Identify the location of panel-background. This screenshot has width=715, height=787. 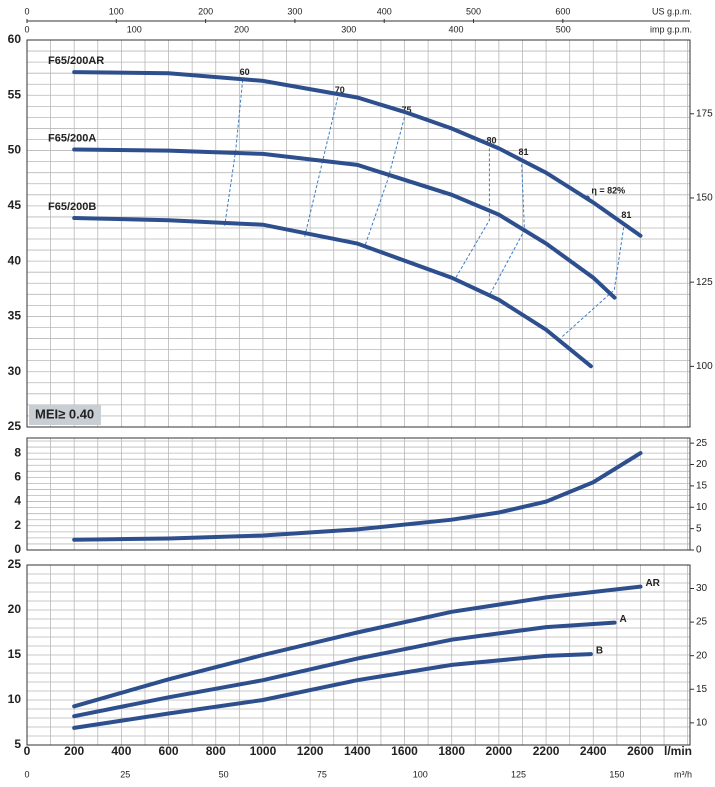
(358, 494).